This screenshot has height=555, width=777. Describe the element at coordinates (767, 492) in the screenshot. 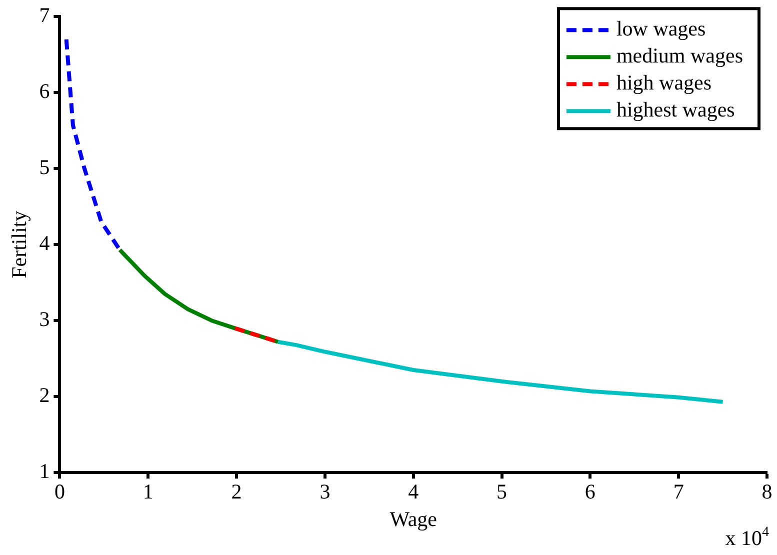

I see `x-tick-label: 8` at that location.